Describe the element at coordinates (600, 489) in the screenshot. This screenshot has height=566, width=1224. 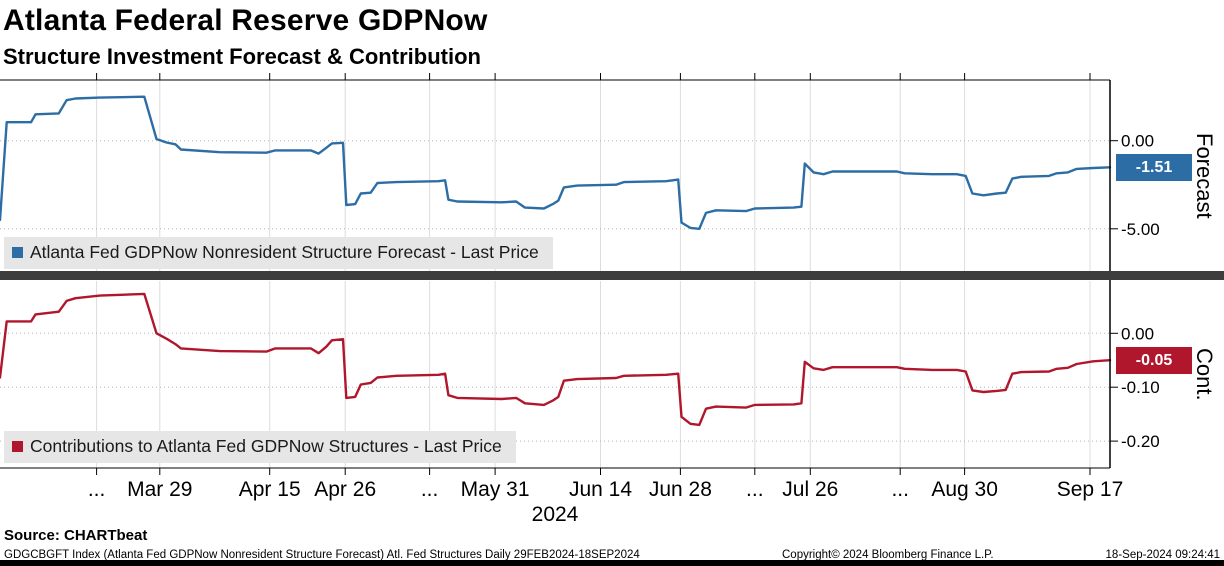
I see `x-tick-label: Jun 14` at that location.